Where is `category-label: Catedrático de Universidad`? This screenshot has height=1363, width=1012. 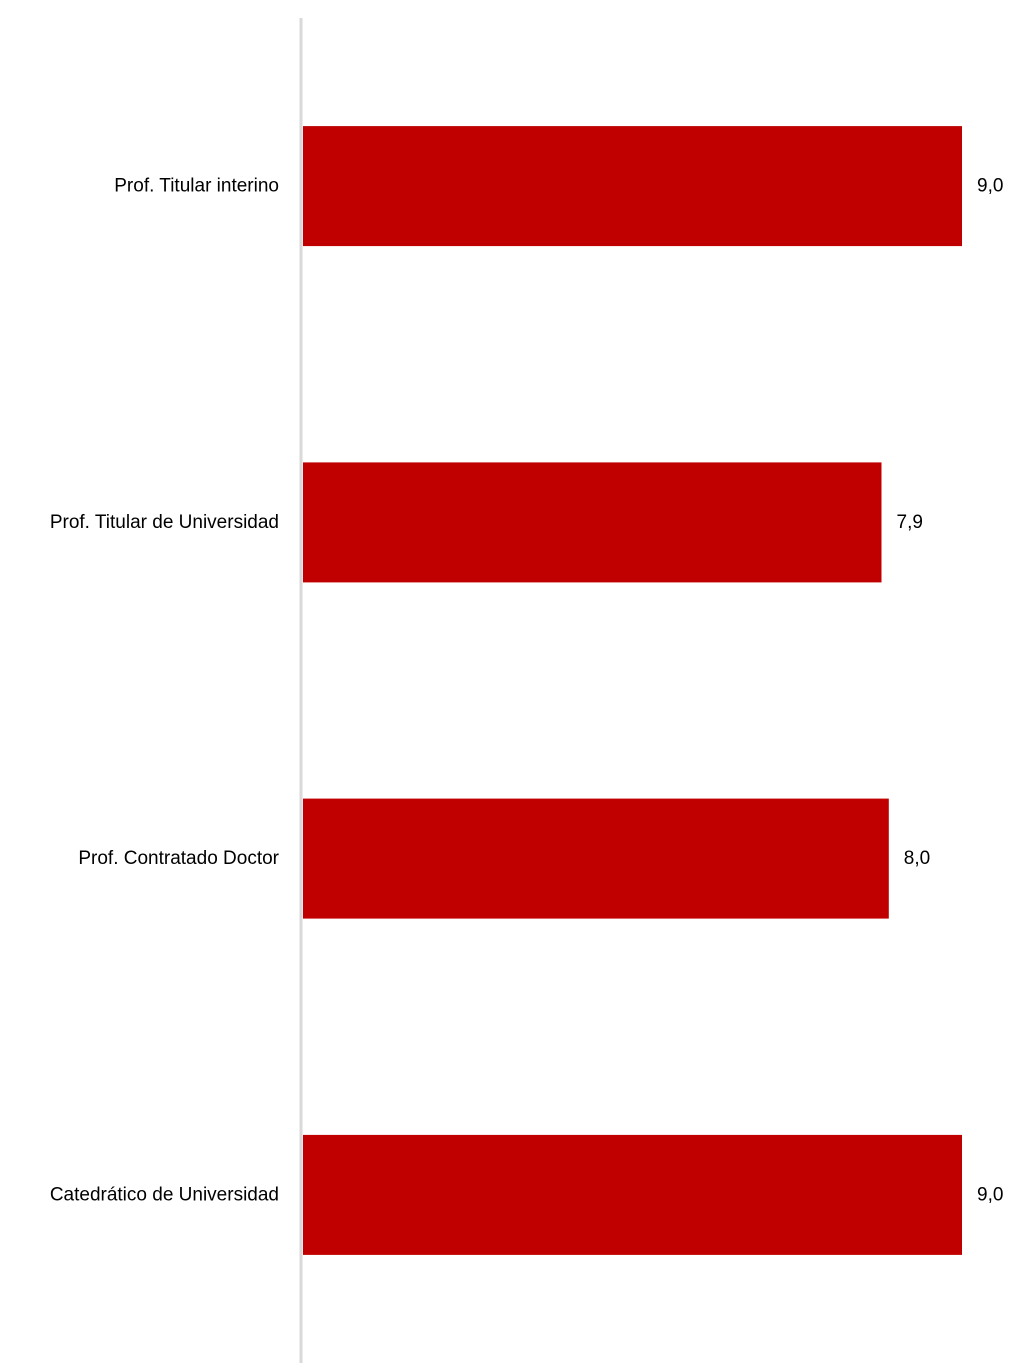
category-label: Catedrático de Universidad is located at coordinates (164, 1194).